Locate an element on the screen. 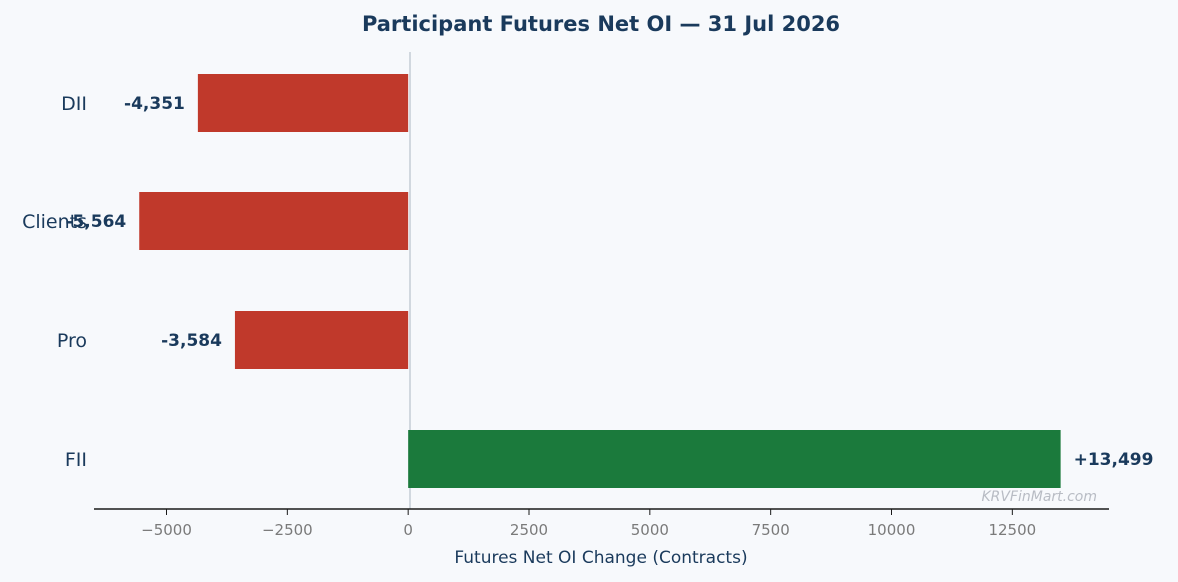 This screenshot has width=1178, height=582. chart-title: Participant Futures Net OI — 31 Jul 2026 is located at coordinates (601, 24).